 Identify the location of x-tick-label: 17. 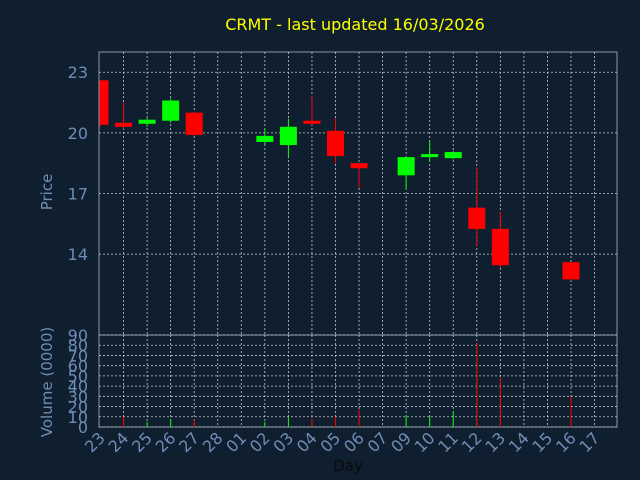
(590, 442).